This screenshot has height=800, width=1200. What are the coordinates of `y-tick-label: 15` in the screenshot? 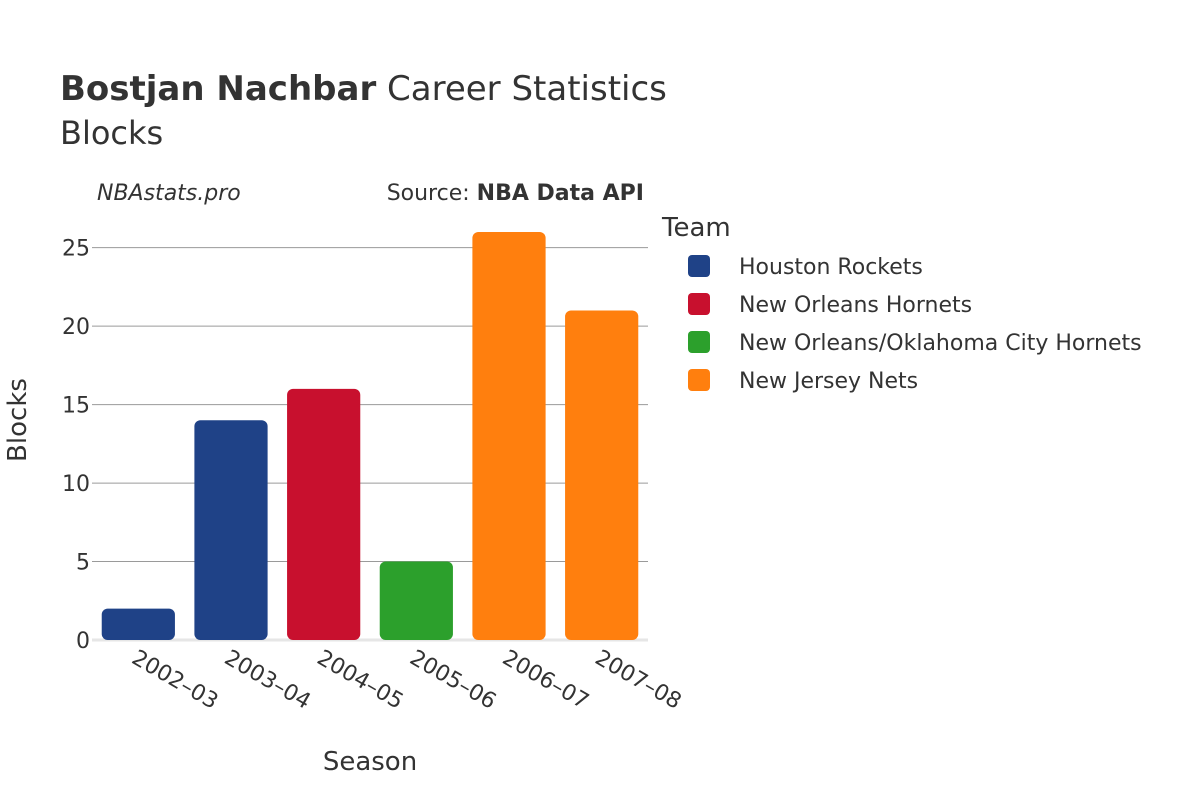 It's located at (76, 406).